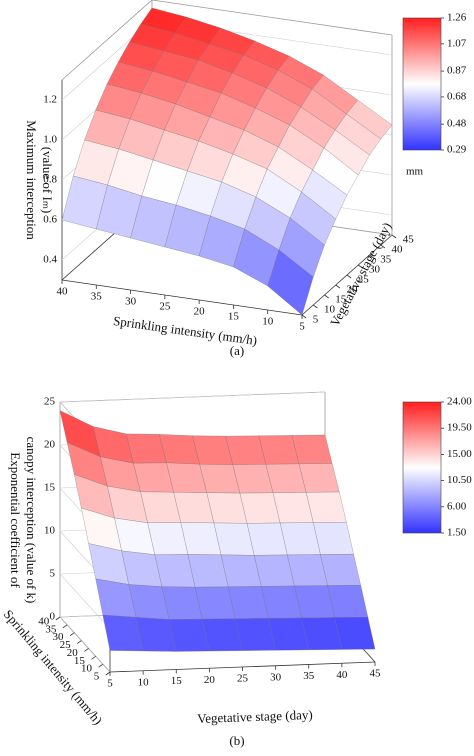 This screenshot has width=474, height=756. Describe the element at coordinates (53, 617) in the screenshot. I see `z-tick-label: 0` at that location.